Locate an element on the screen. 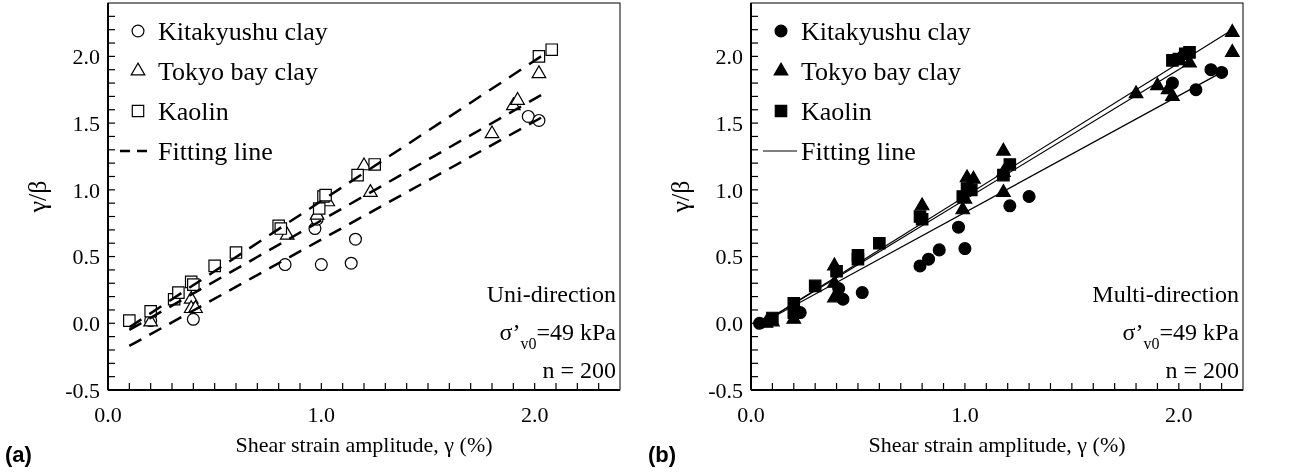 Image resolution: width=1291 pixels, height=474 pixels. annotation: Uni-direction is located at coordinates (551, 294).